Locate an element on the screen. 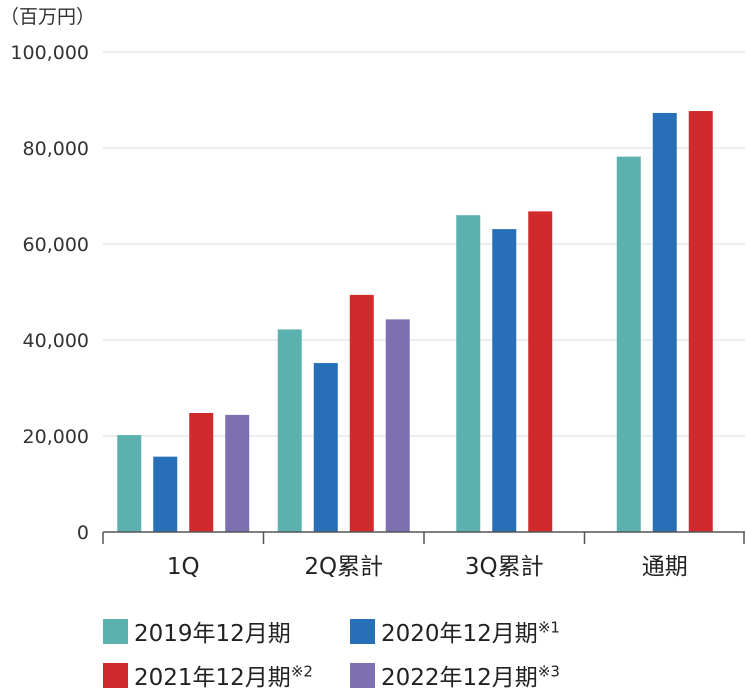 The height and width of the screenshot is (694, 746). x-tick-label: 1Q is located at coordinates (183, 567).